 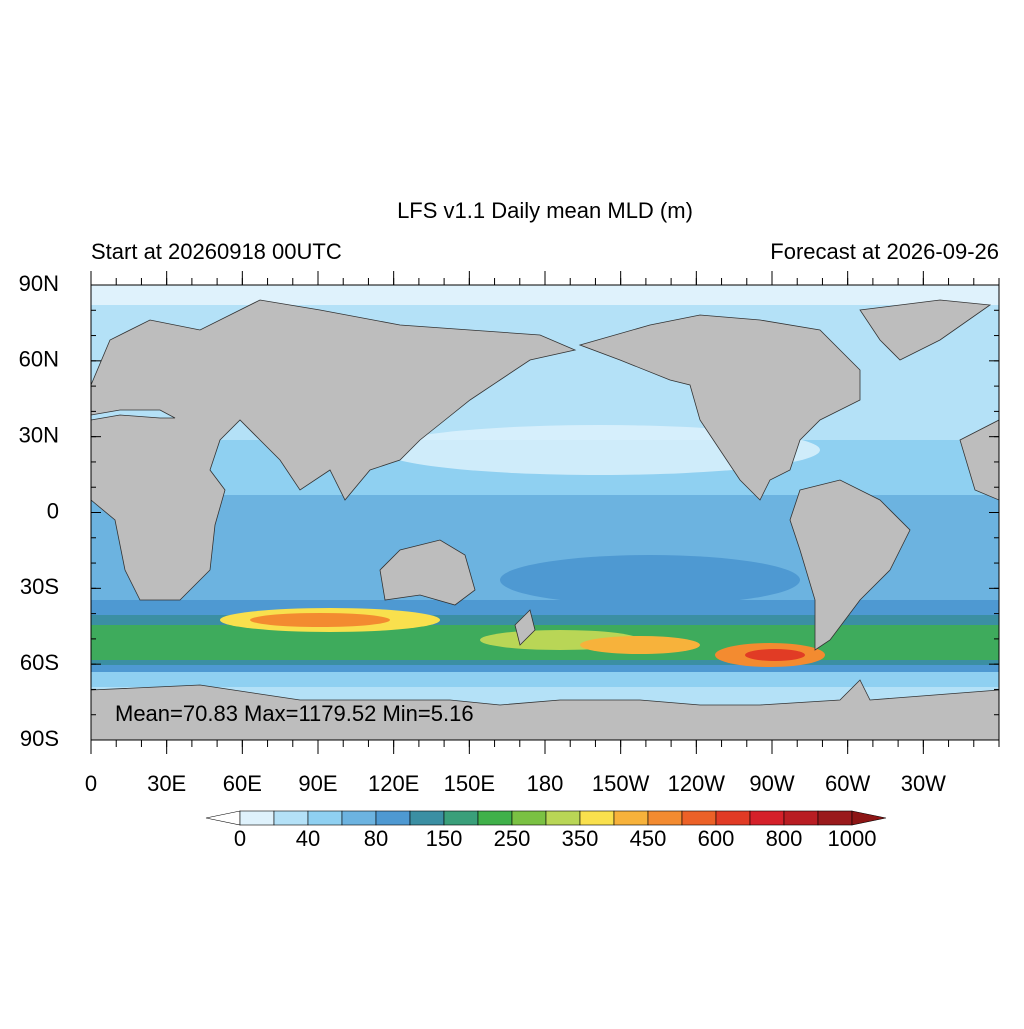 I want to click on colorbar-over, so click(x=869, y=818).